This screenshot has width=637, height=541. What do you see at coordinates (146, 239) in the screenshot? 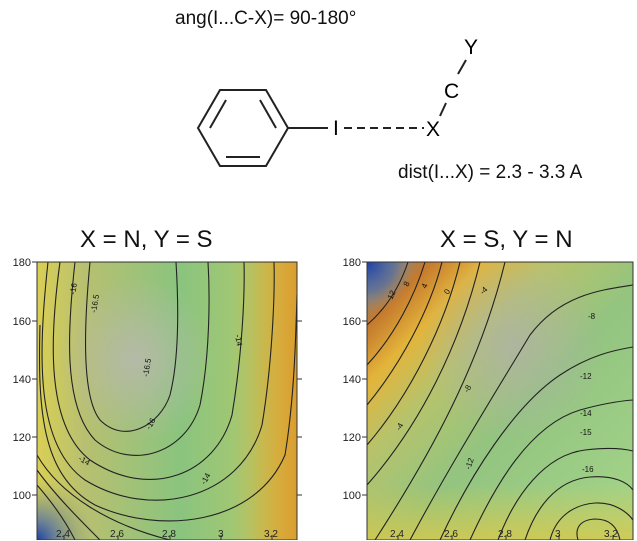
I see `left-panel-title: X = N, Y = S` at bounding box center [146, 239].